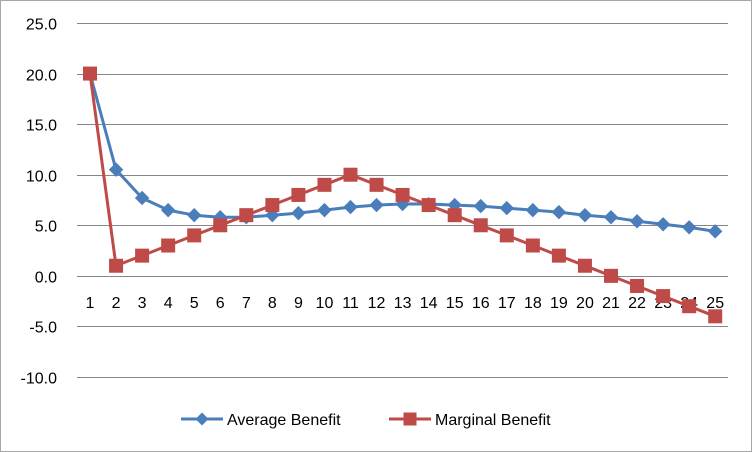  What do you see at coordinates (39, 379) in the screenshot?
I see `y-tick-label: -10.0` at bounding box center [39, 379].